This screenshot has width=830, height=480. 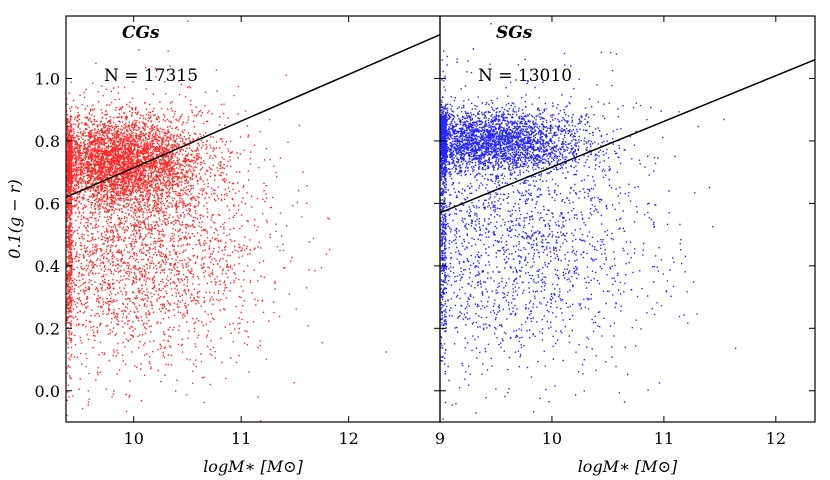 I want to click on y-axis-title: 0.1(g − r), so click(x=14, y=218).